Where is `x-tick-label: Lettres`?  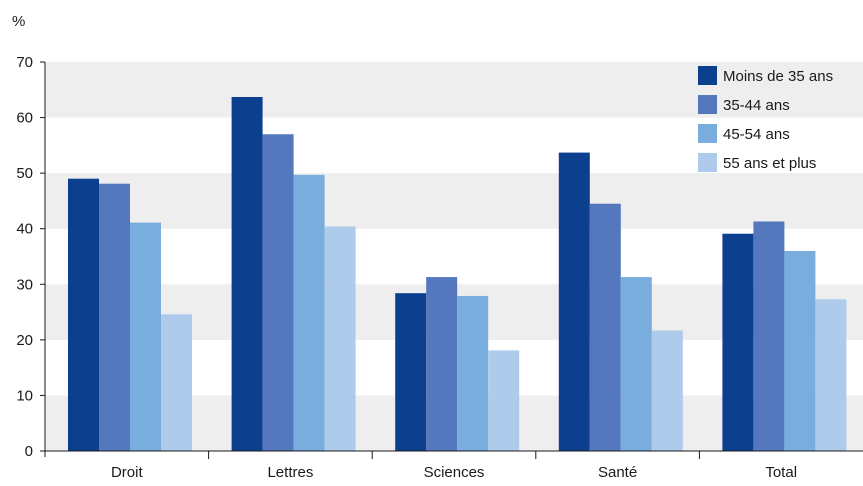
x-tick-label: Lettres is located at coordinates (290, 472).